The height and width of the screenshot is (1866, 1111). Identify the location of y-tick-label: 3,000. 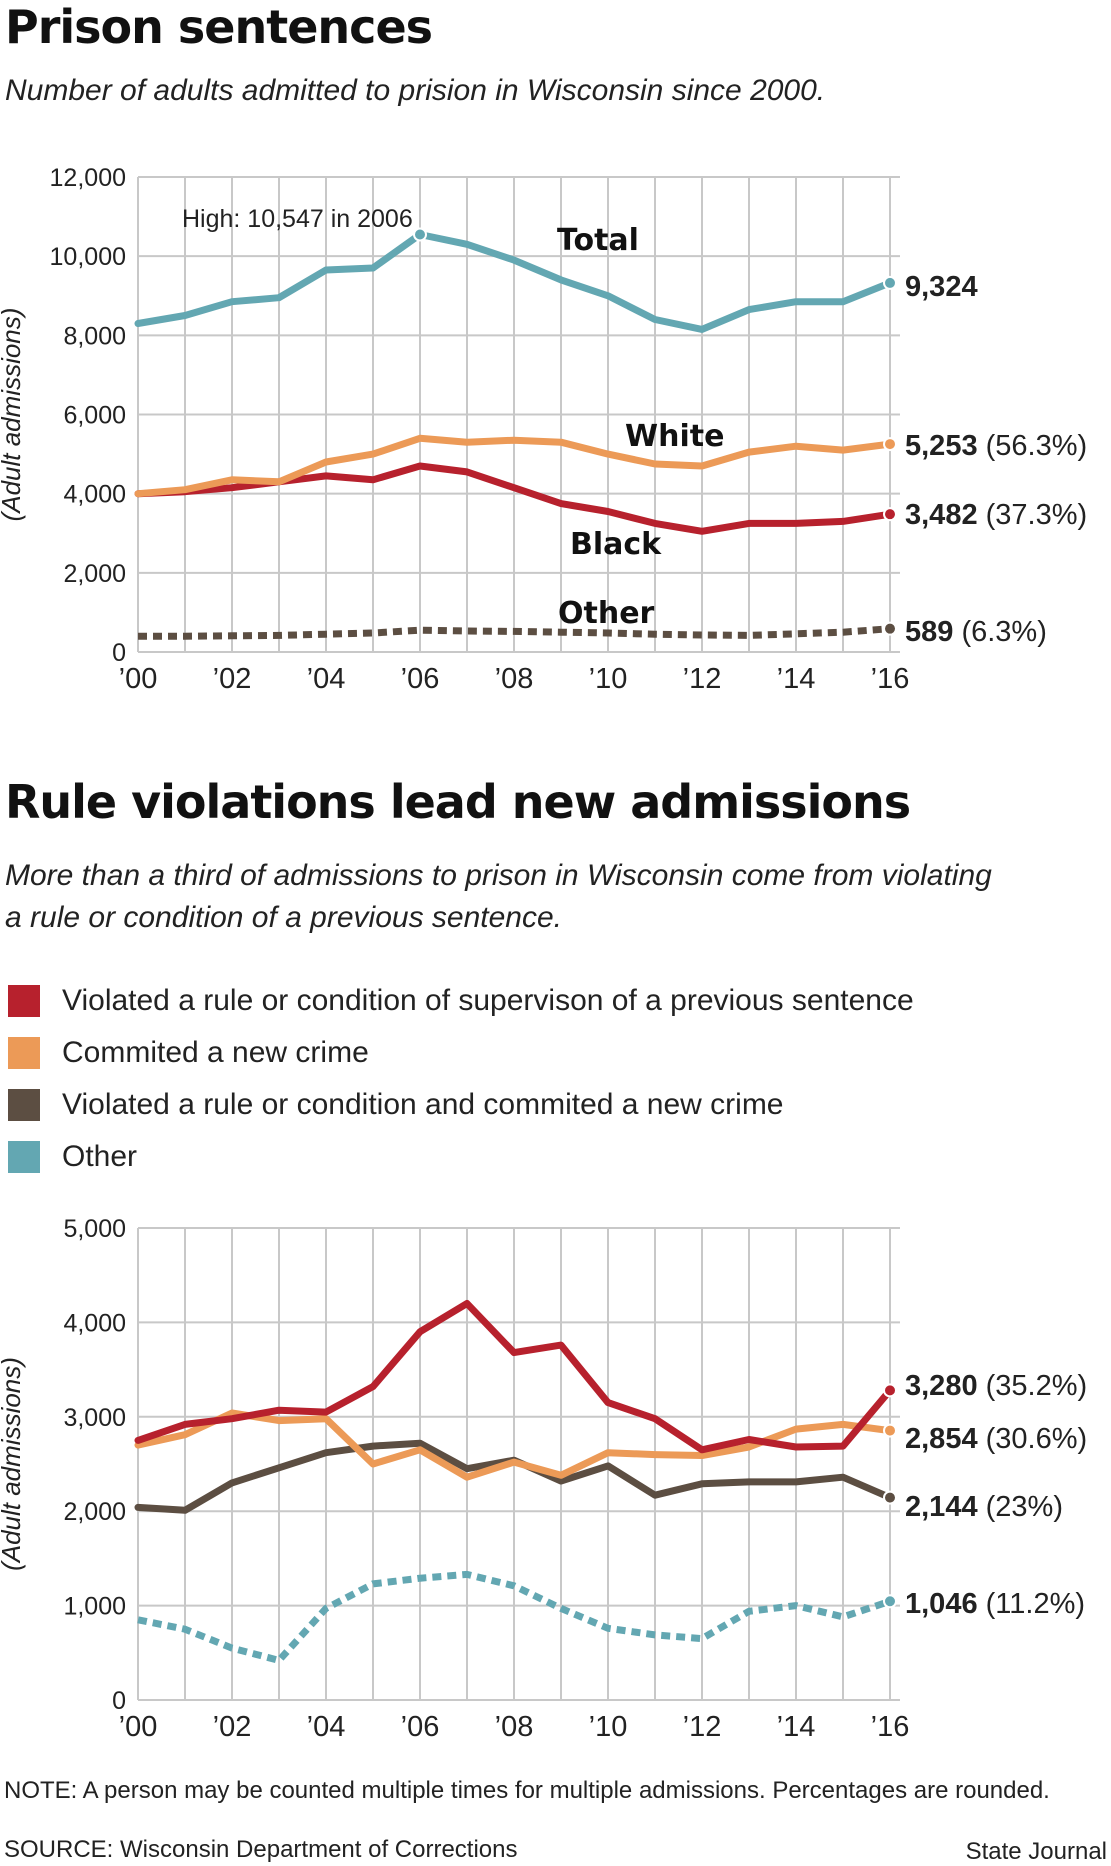
(94, 1418).